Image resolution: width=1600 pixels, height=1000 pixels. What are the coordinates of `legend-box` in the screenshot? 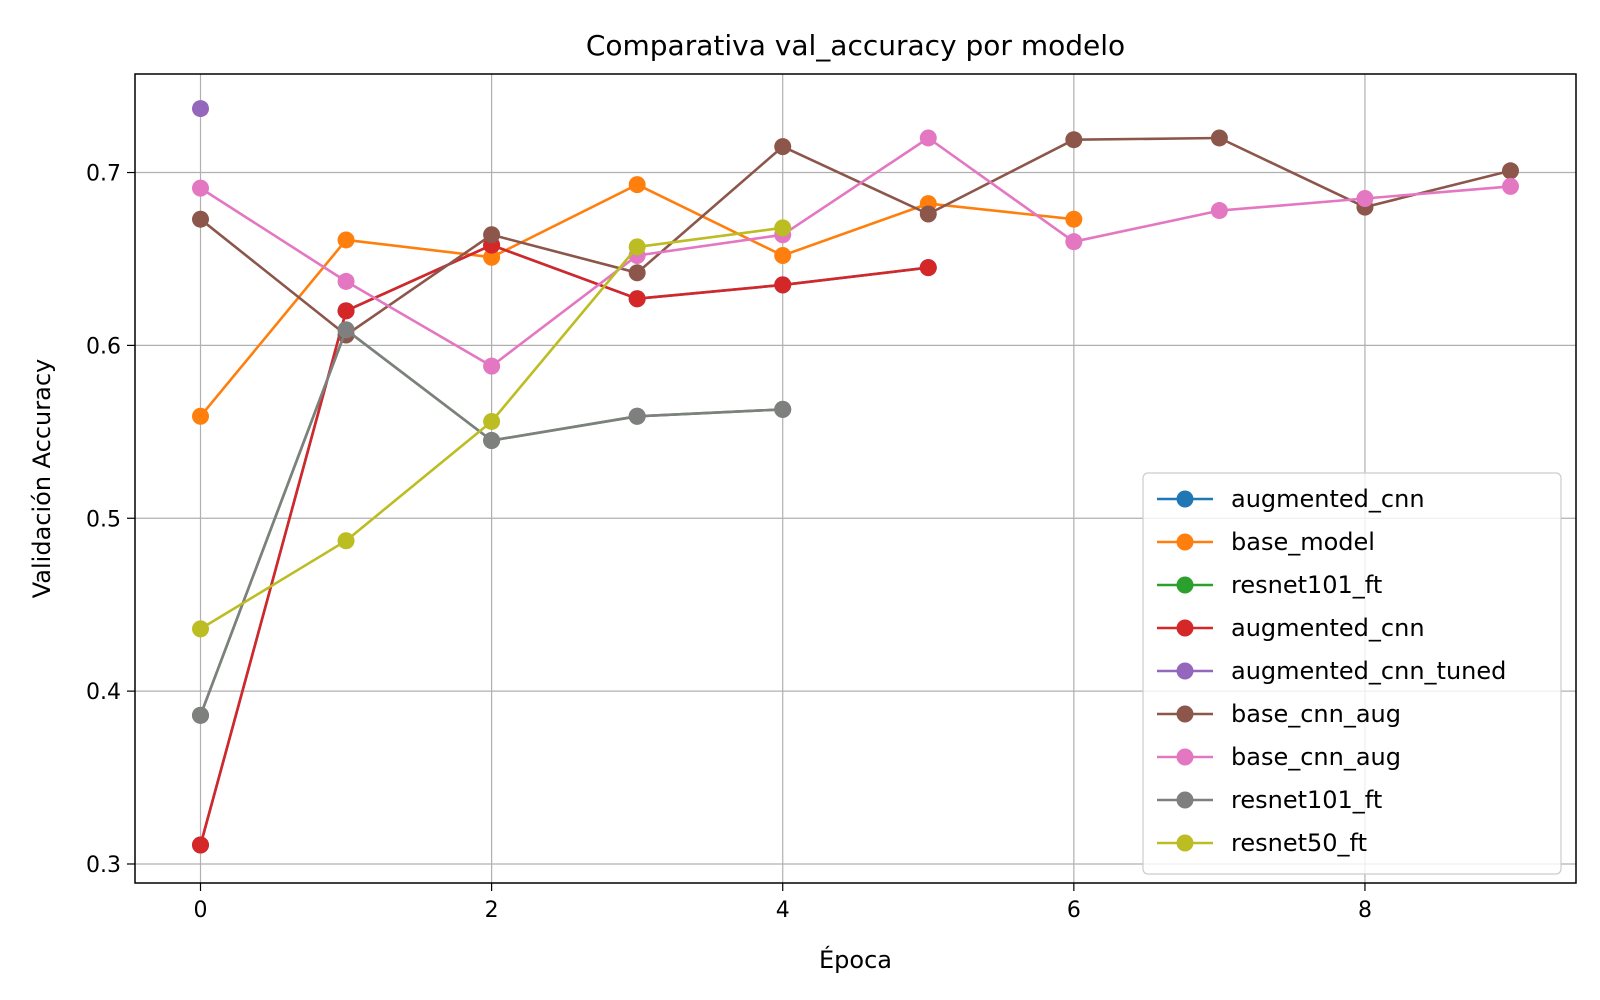 It's located at (1352, 673).